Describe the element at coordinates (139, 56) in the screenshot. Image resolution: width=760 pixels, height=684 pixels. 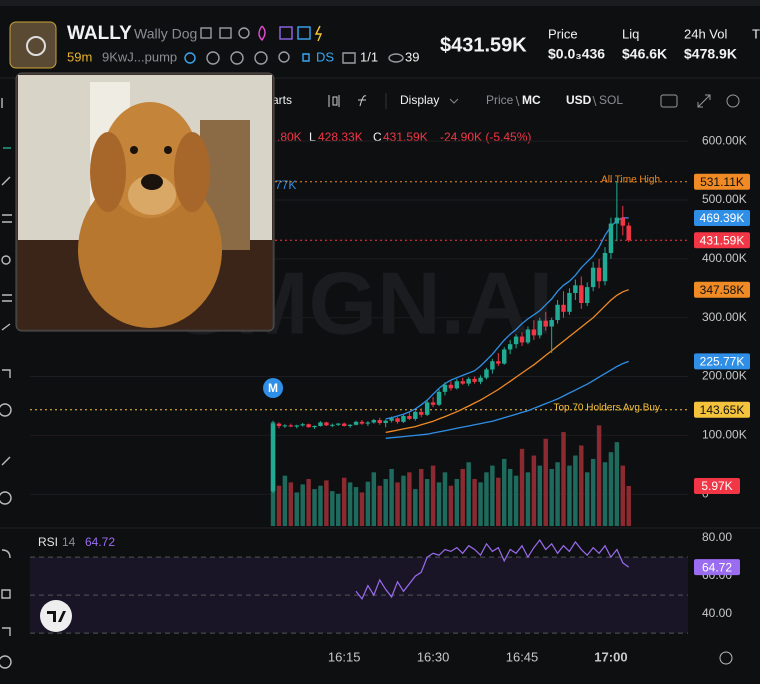
I see `address: 9KwJ...pump` at that location.